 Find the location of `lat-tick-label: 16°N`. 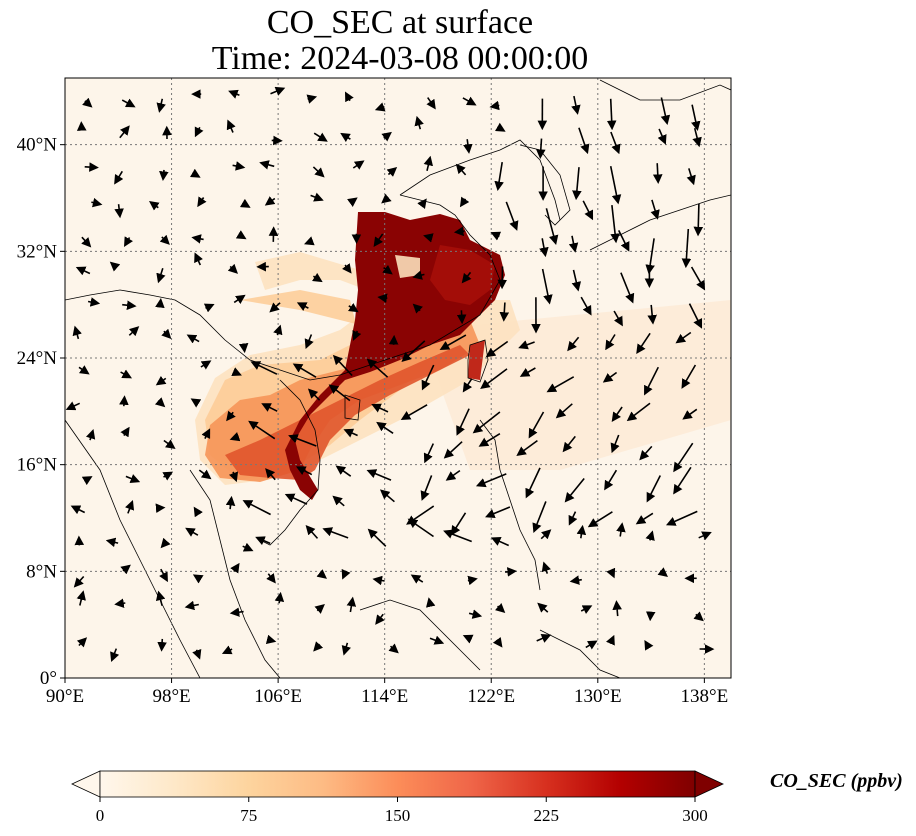

lat-tick-label: 16°N is located at coordinates (37, 465).